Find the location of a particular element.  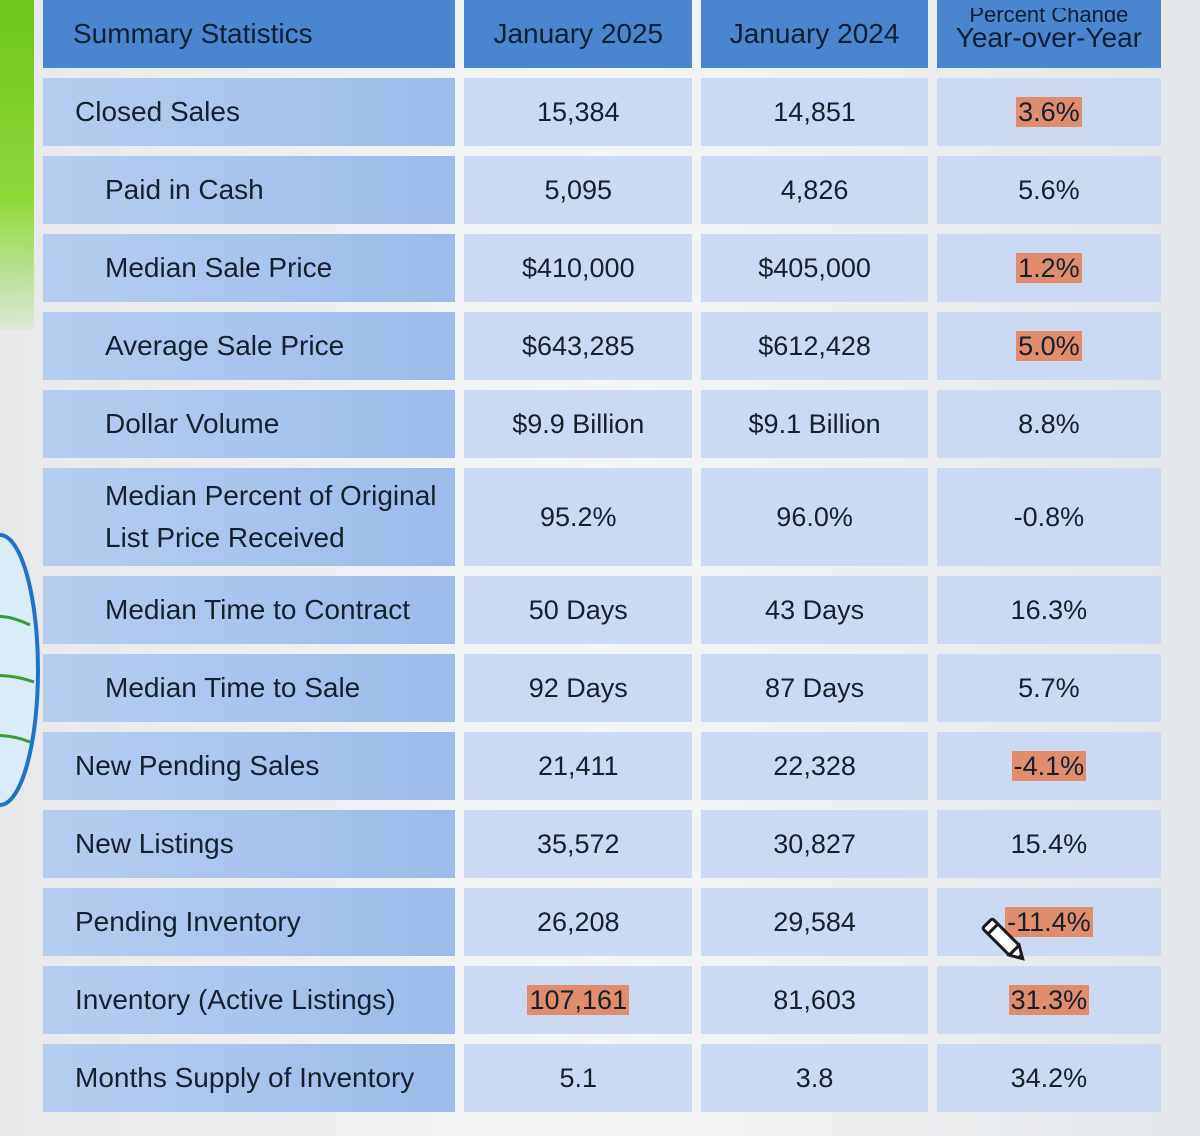

table-row: Closed Sales 15,384 14,851 3.6% is located at coordinates (602, 112).